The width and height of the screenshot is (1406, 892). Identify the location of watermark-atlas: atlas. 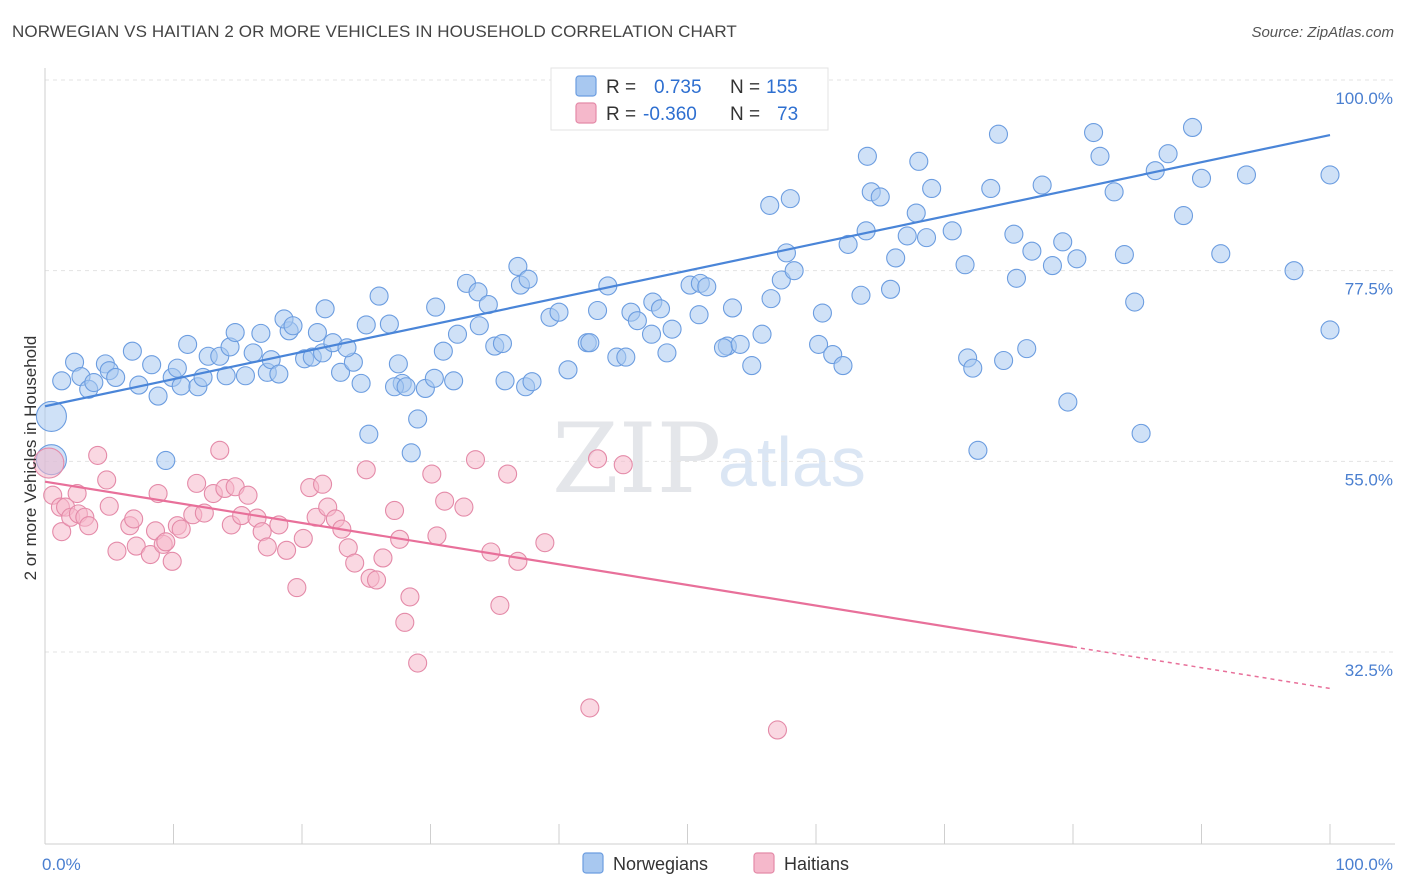
(792, 462).